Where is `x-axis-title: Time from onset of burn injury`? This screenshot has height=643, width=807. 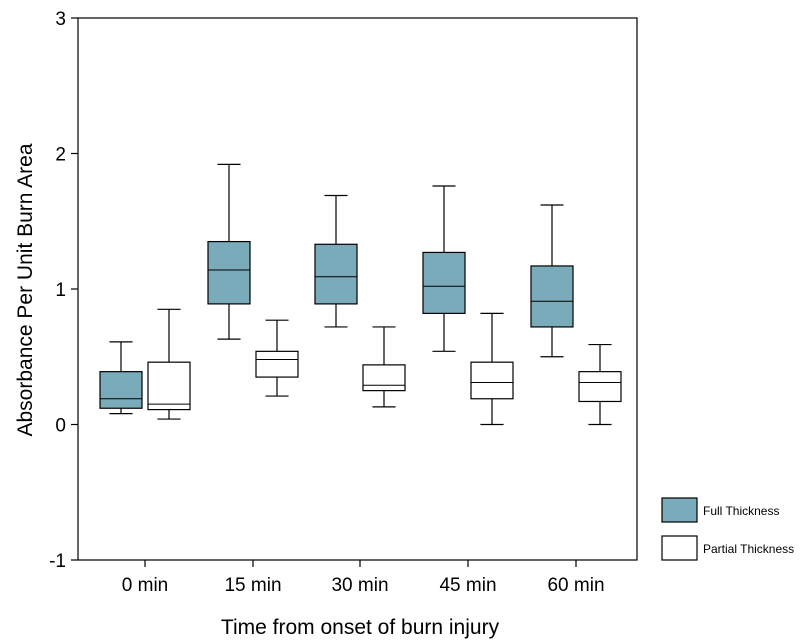
x-axis-title: Time from onset of burn injury is located at coordinates (360, 627).